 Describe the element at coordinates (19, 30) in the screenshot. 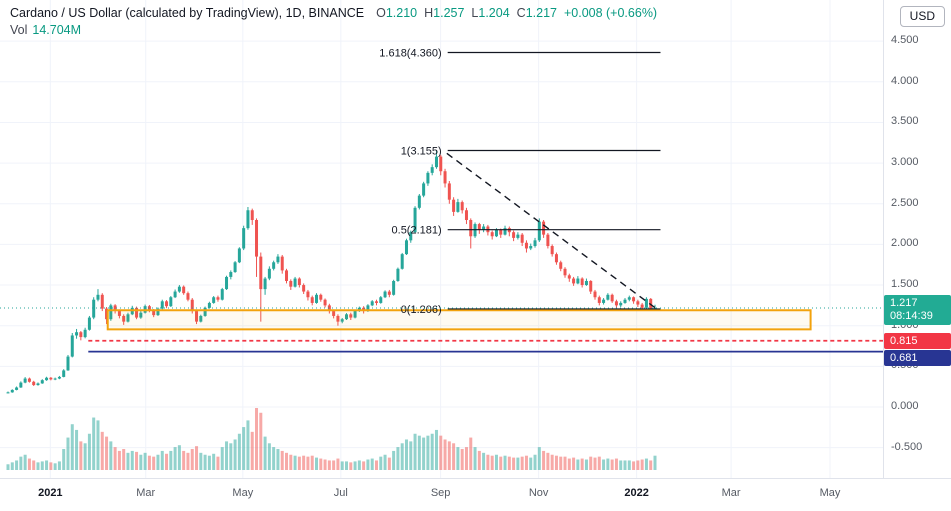

I see `volume-label: Vol` at that location.